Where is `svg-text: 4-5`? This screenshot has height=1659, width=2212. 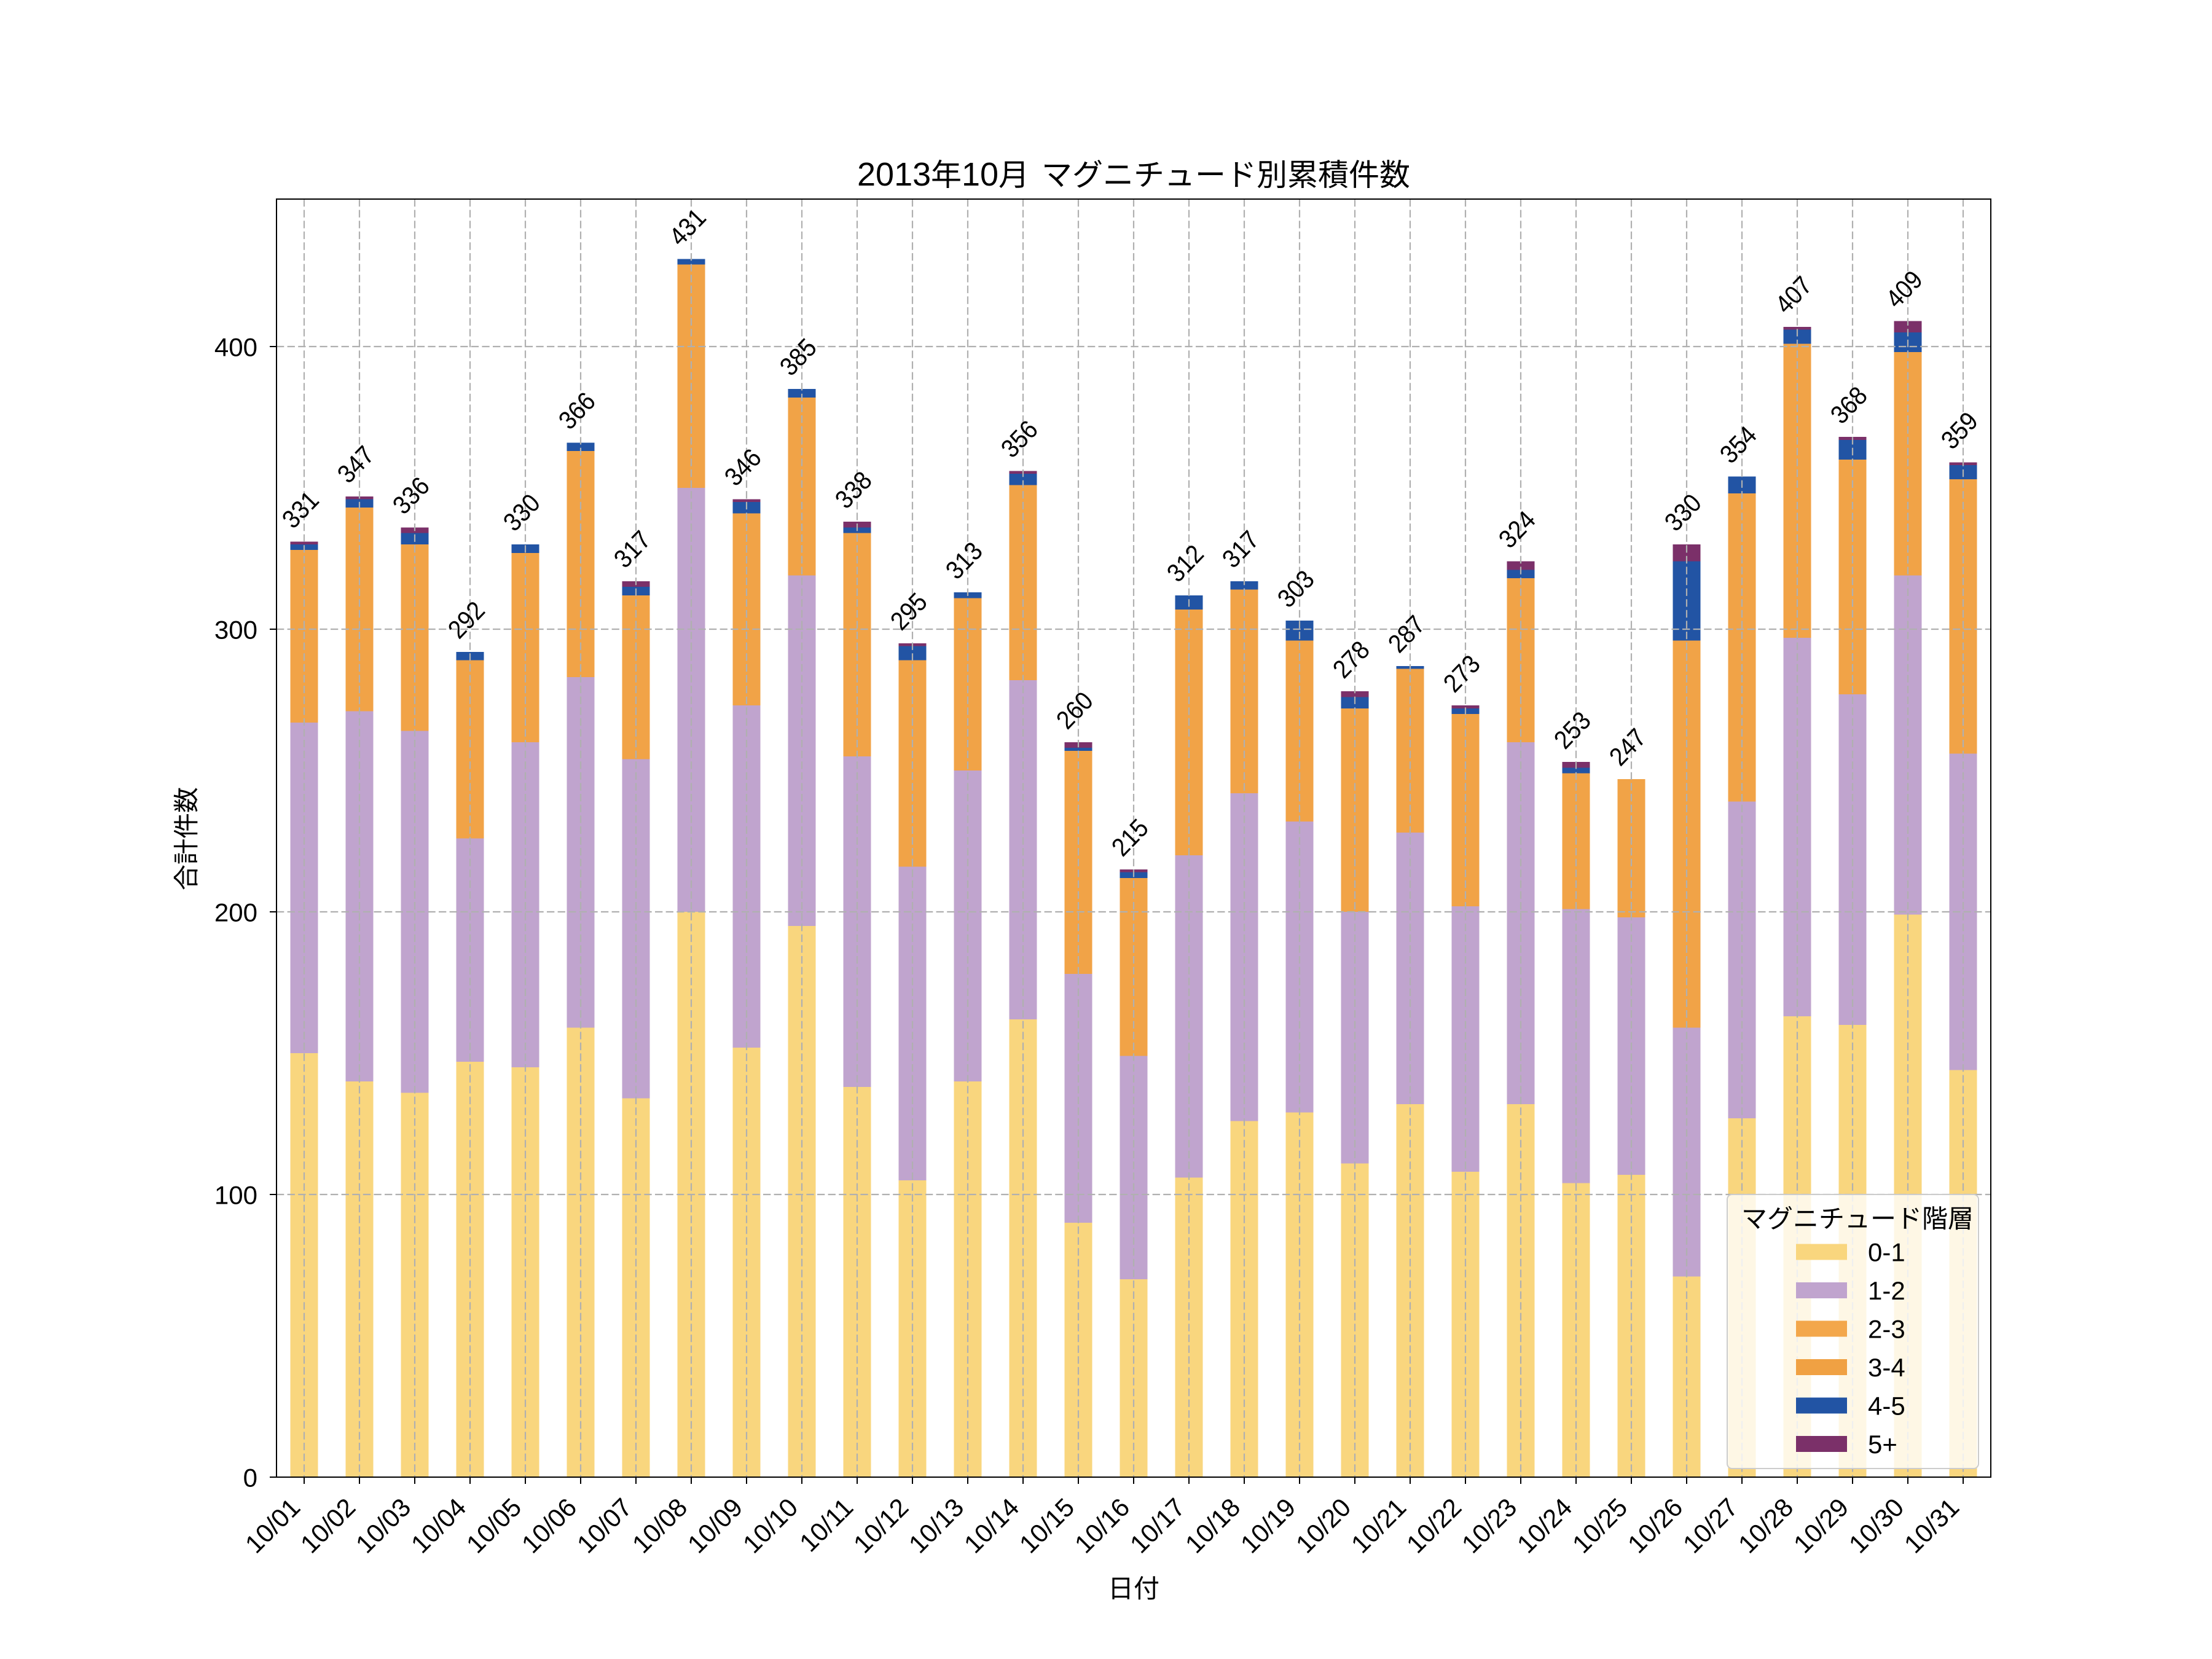
svg-text: 4-5 is located at coordinates (1886, 1406).